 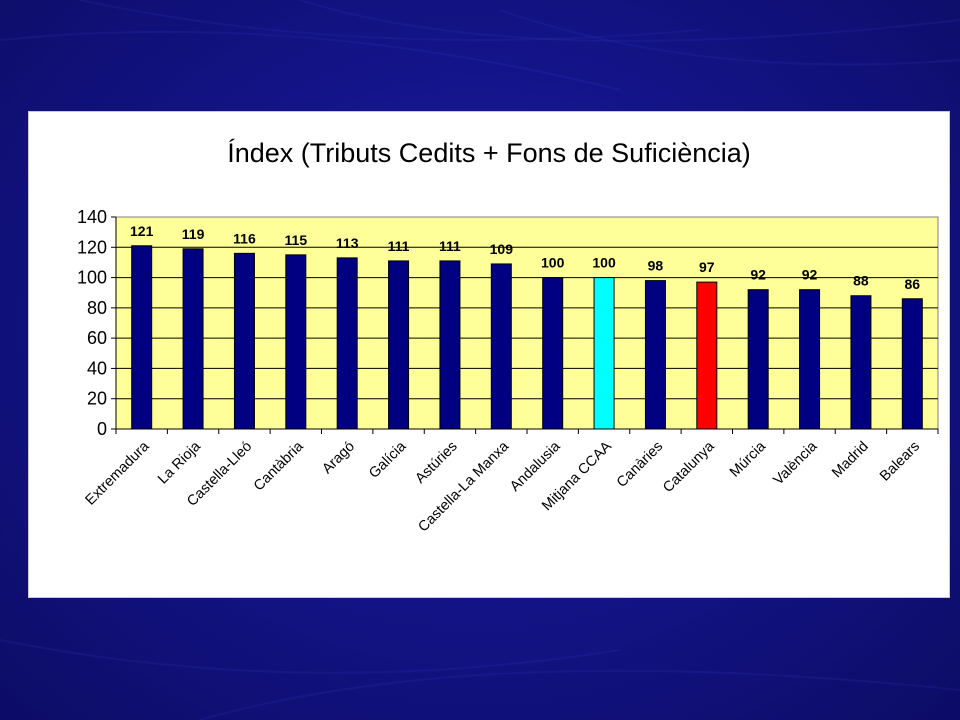 What do you see at coordinates (913, 284) in the screenshot?
I see `data-label: 86` at bounding box center [913, 284].